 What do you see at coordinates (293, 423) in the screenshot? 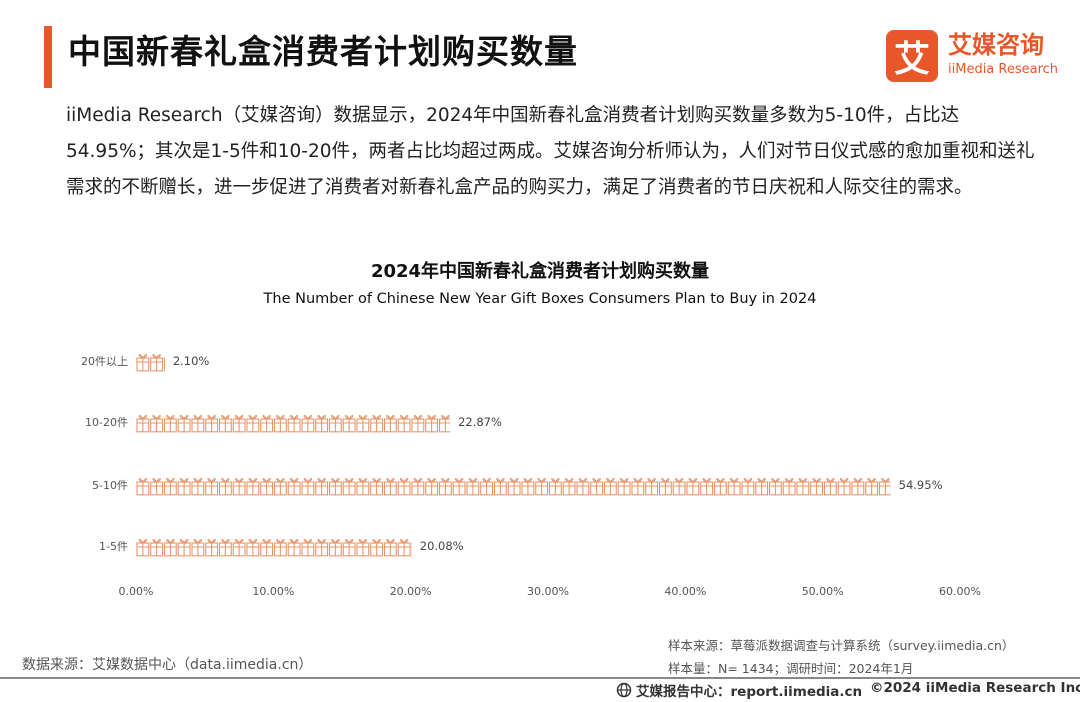
I see `bar-10-20件` at bounding box center [293, 423].